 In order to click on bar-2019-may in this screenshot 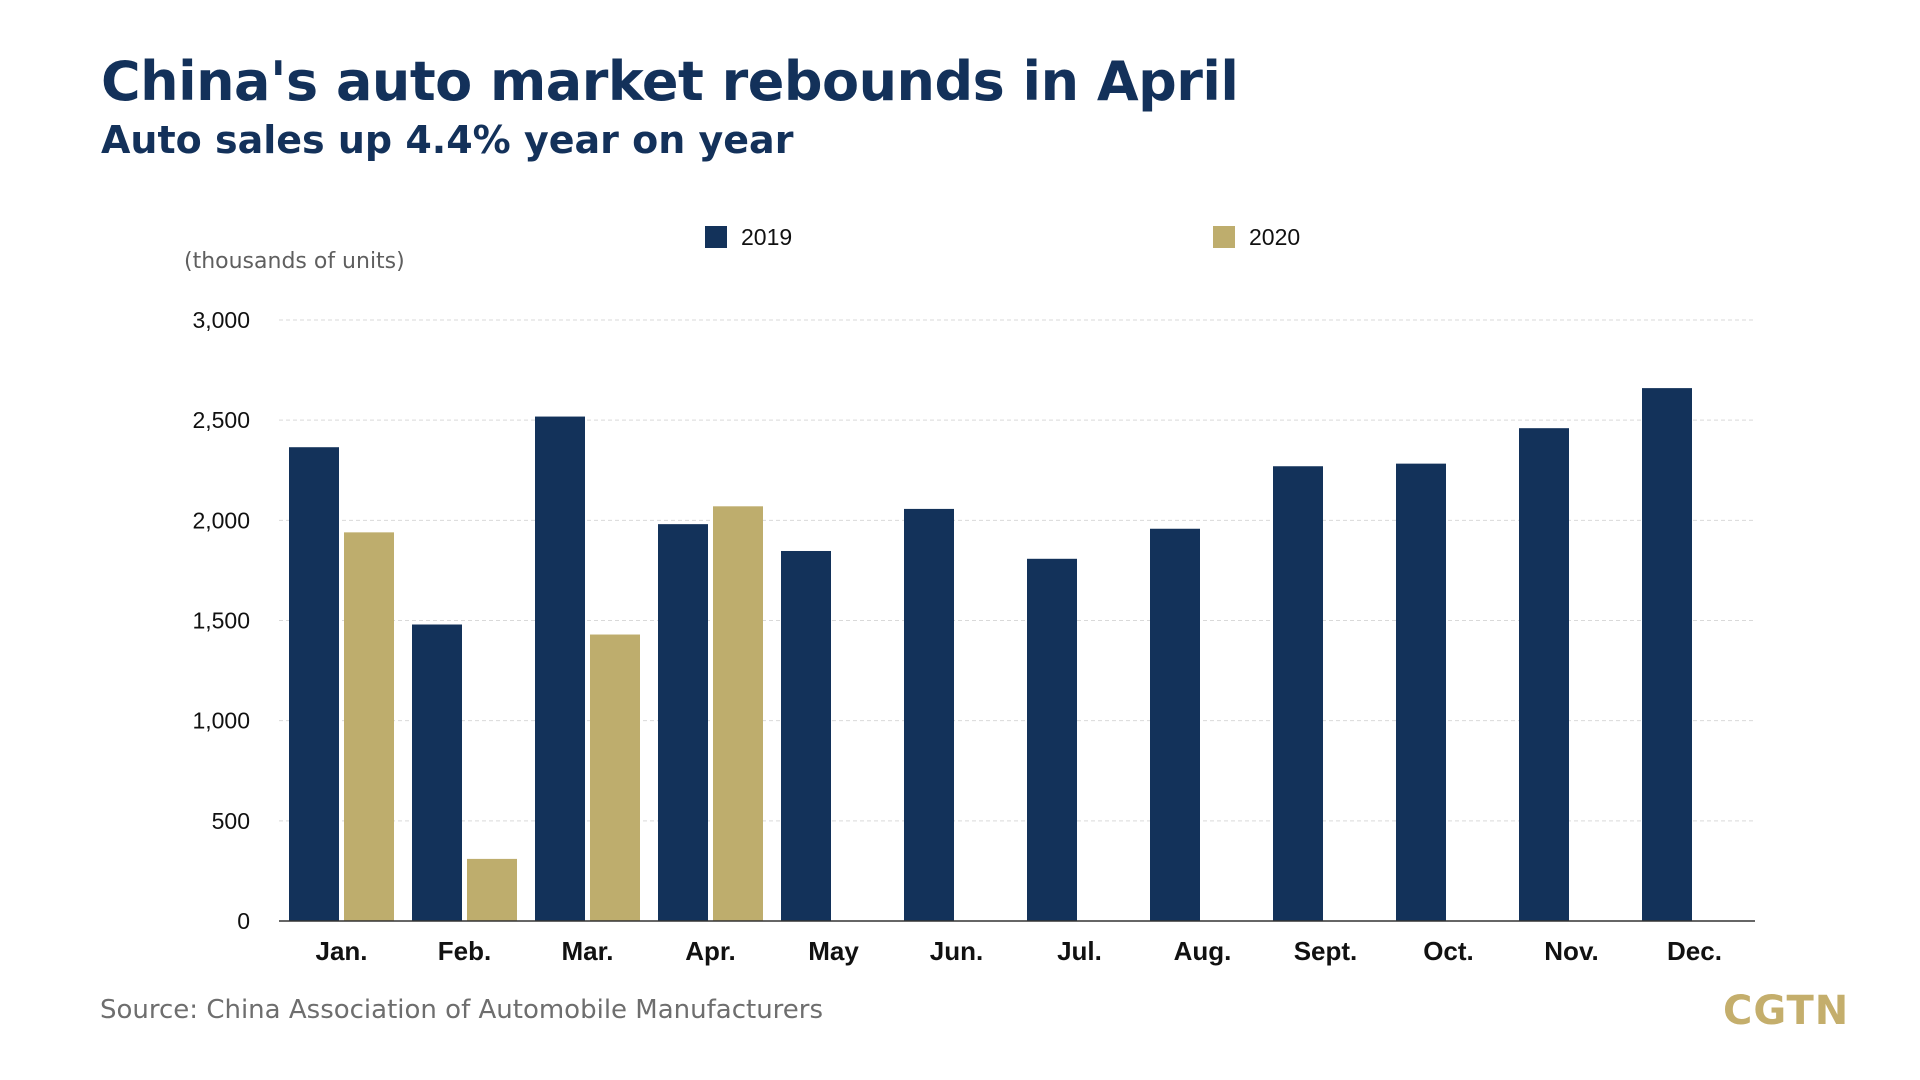, I will do `click(806, 735)`.